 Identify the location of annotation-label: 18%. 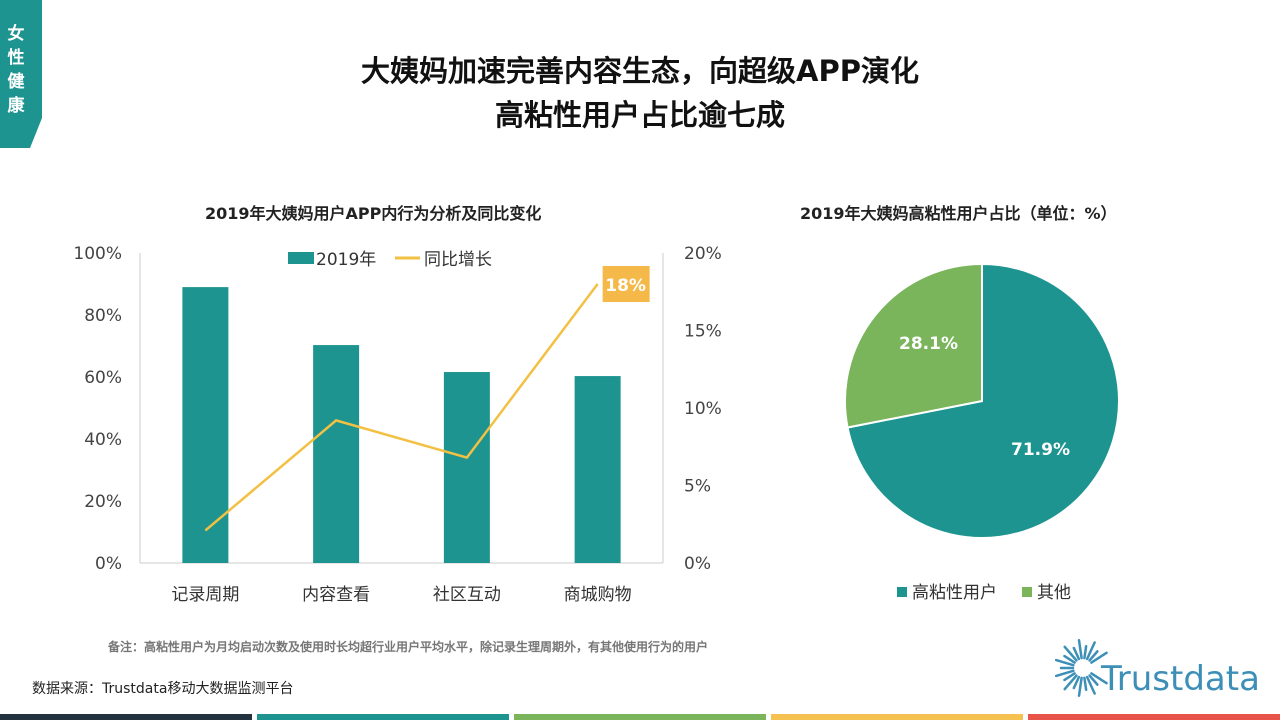
(625, 286).